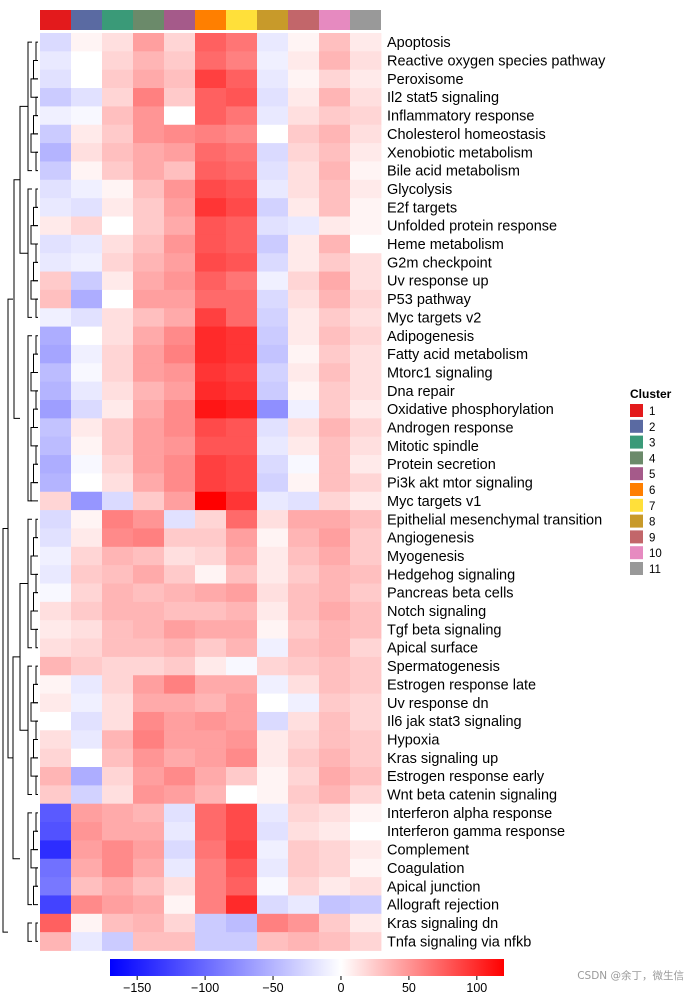 This screenshot has width=692, height=995. Describe the element at coordinates (440, 373) in the screenshot. I see `row-label: Mtorc1 signaling` at that location.